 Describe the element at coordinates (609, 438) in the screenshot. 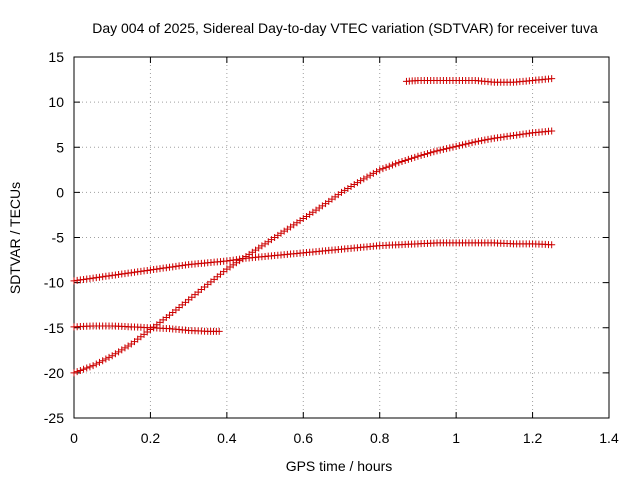

I see `x-tick-label: 1.4` at that location.